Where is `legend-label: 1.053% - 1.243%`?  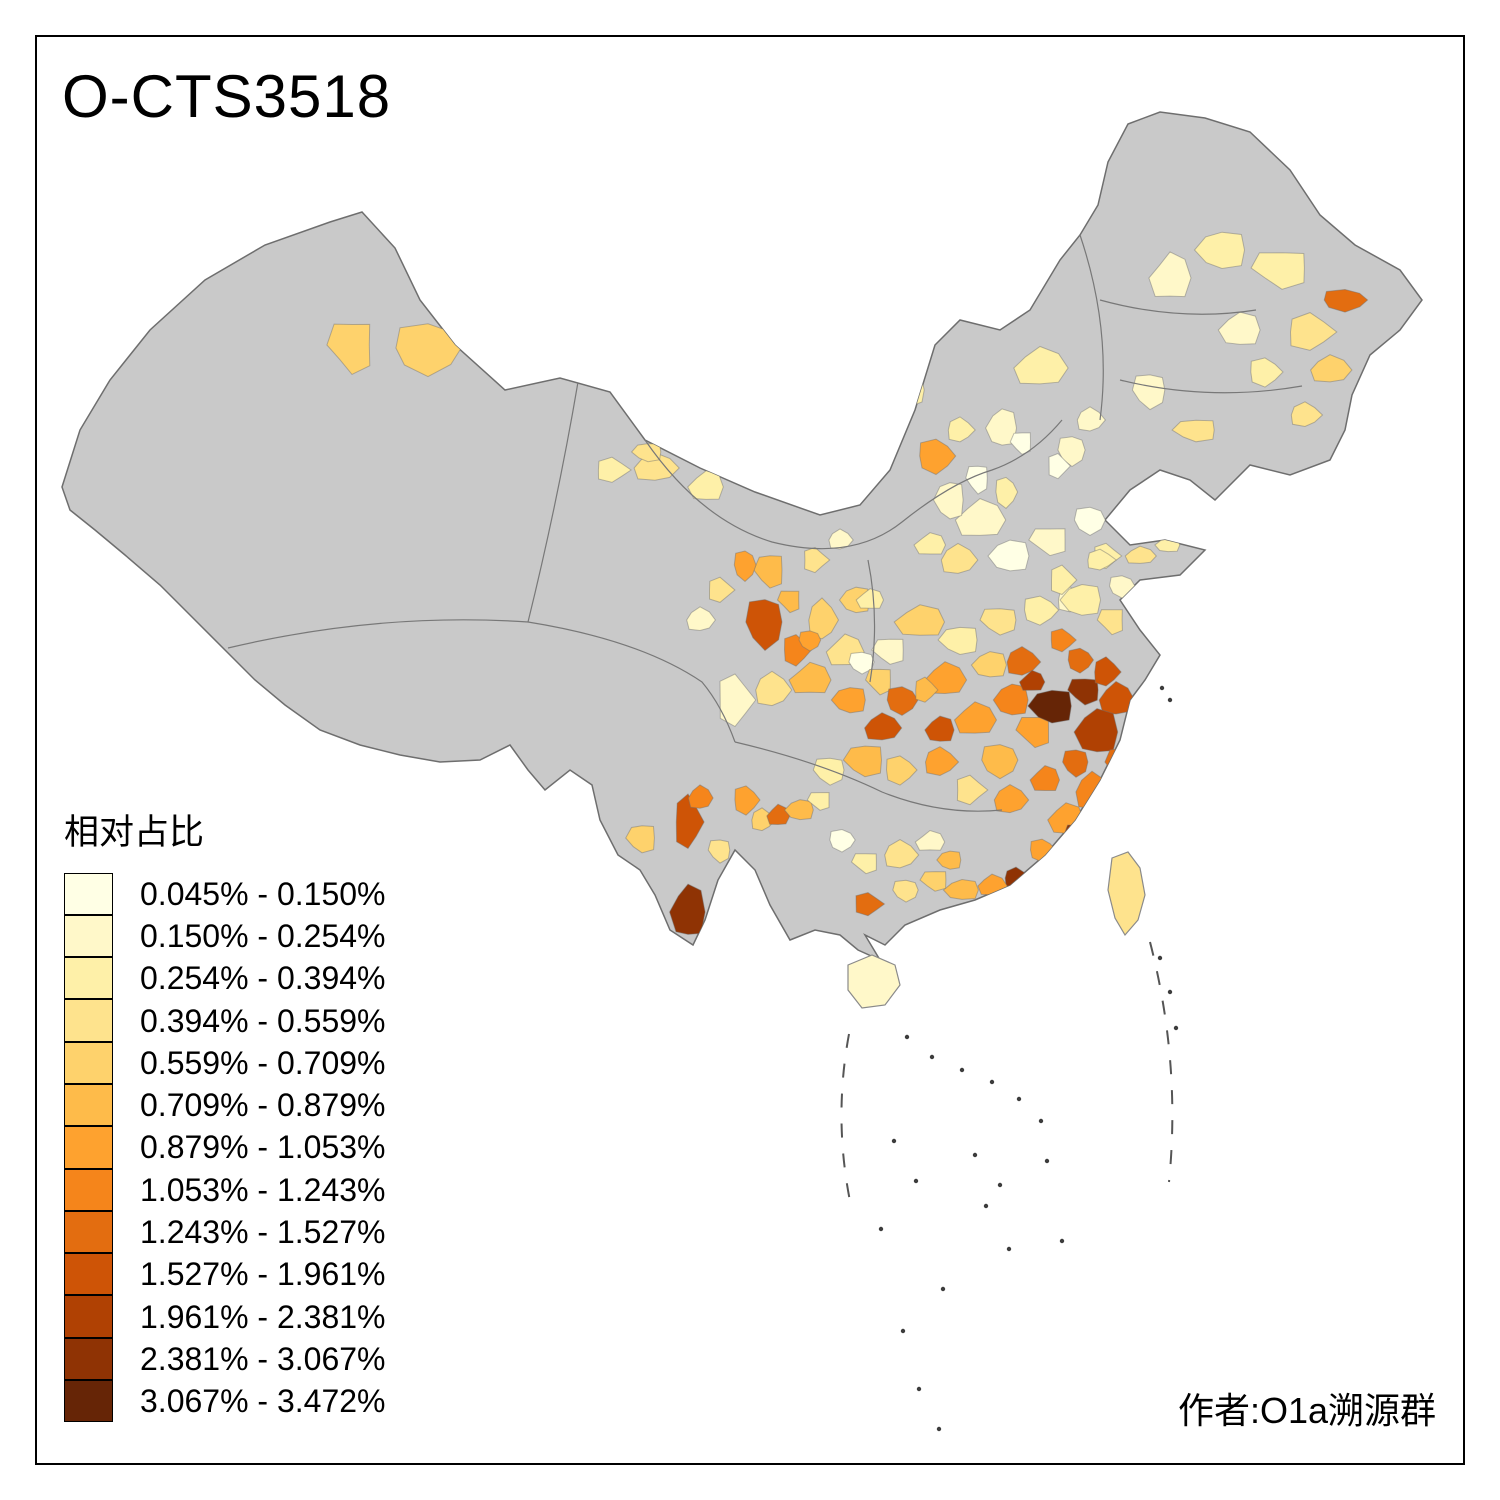 legend-label: 1.053% - 1.243% is located at coordinates (263, 1189).